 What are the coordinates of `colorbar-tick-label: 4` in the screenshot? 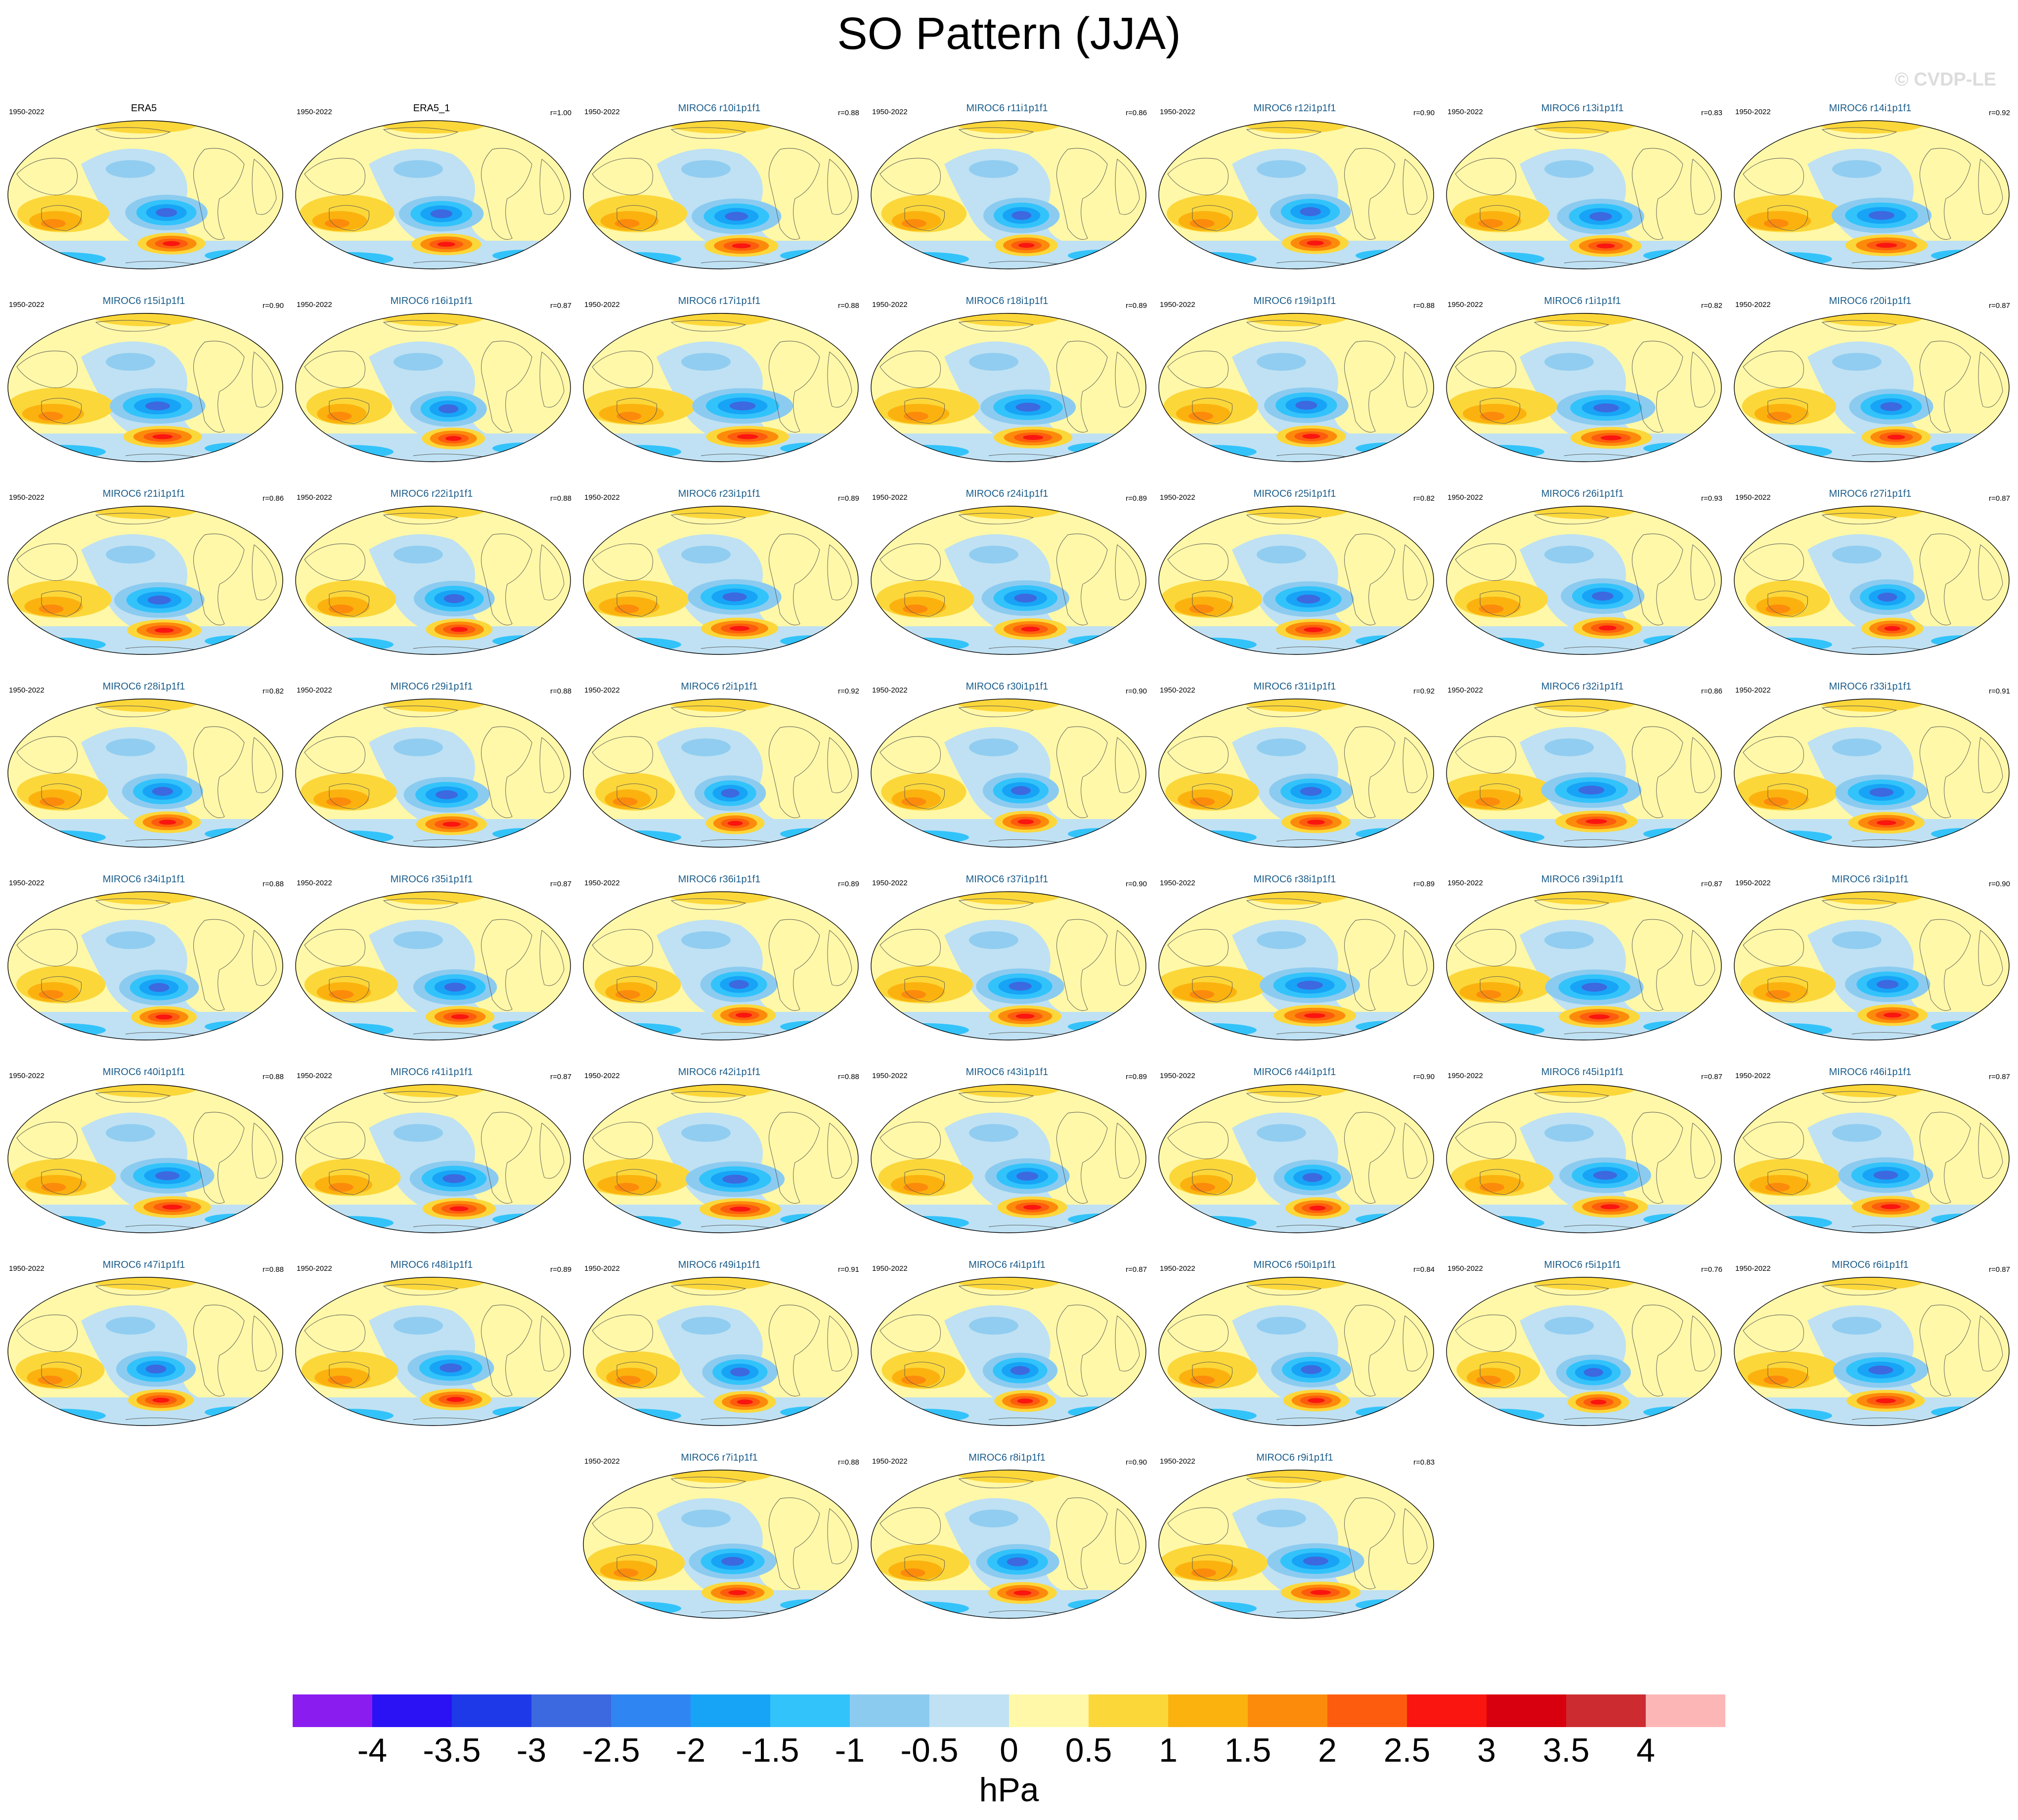 It's located at (1646, 1750).